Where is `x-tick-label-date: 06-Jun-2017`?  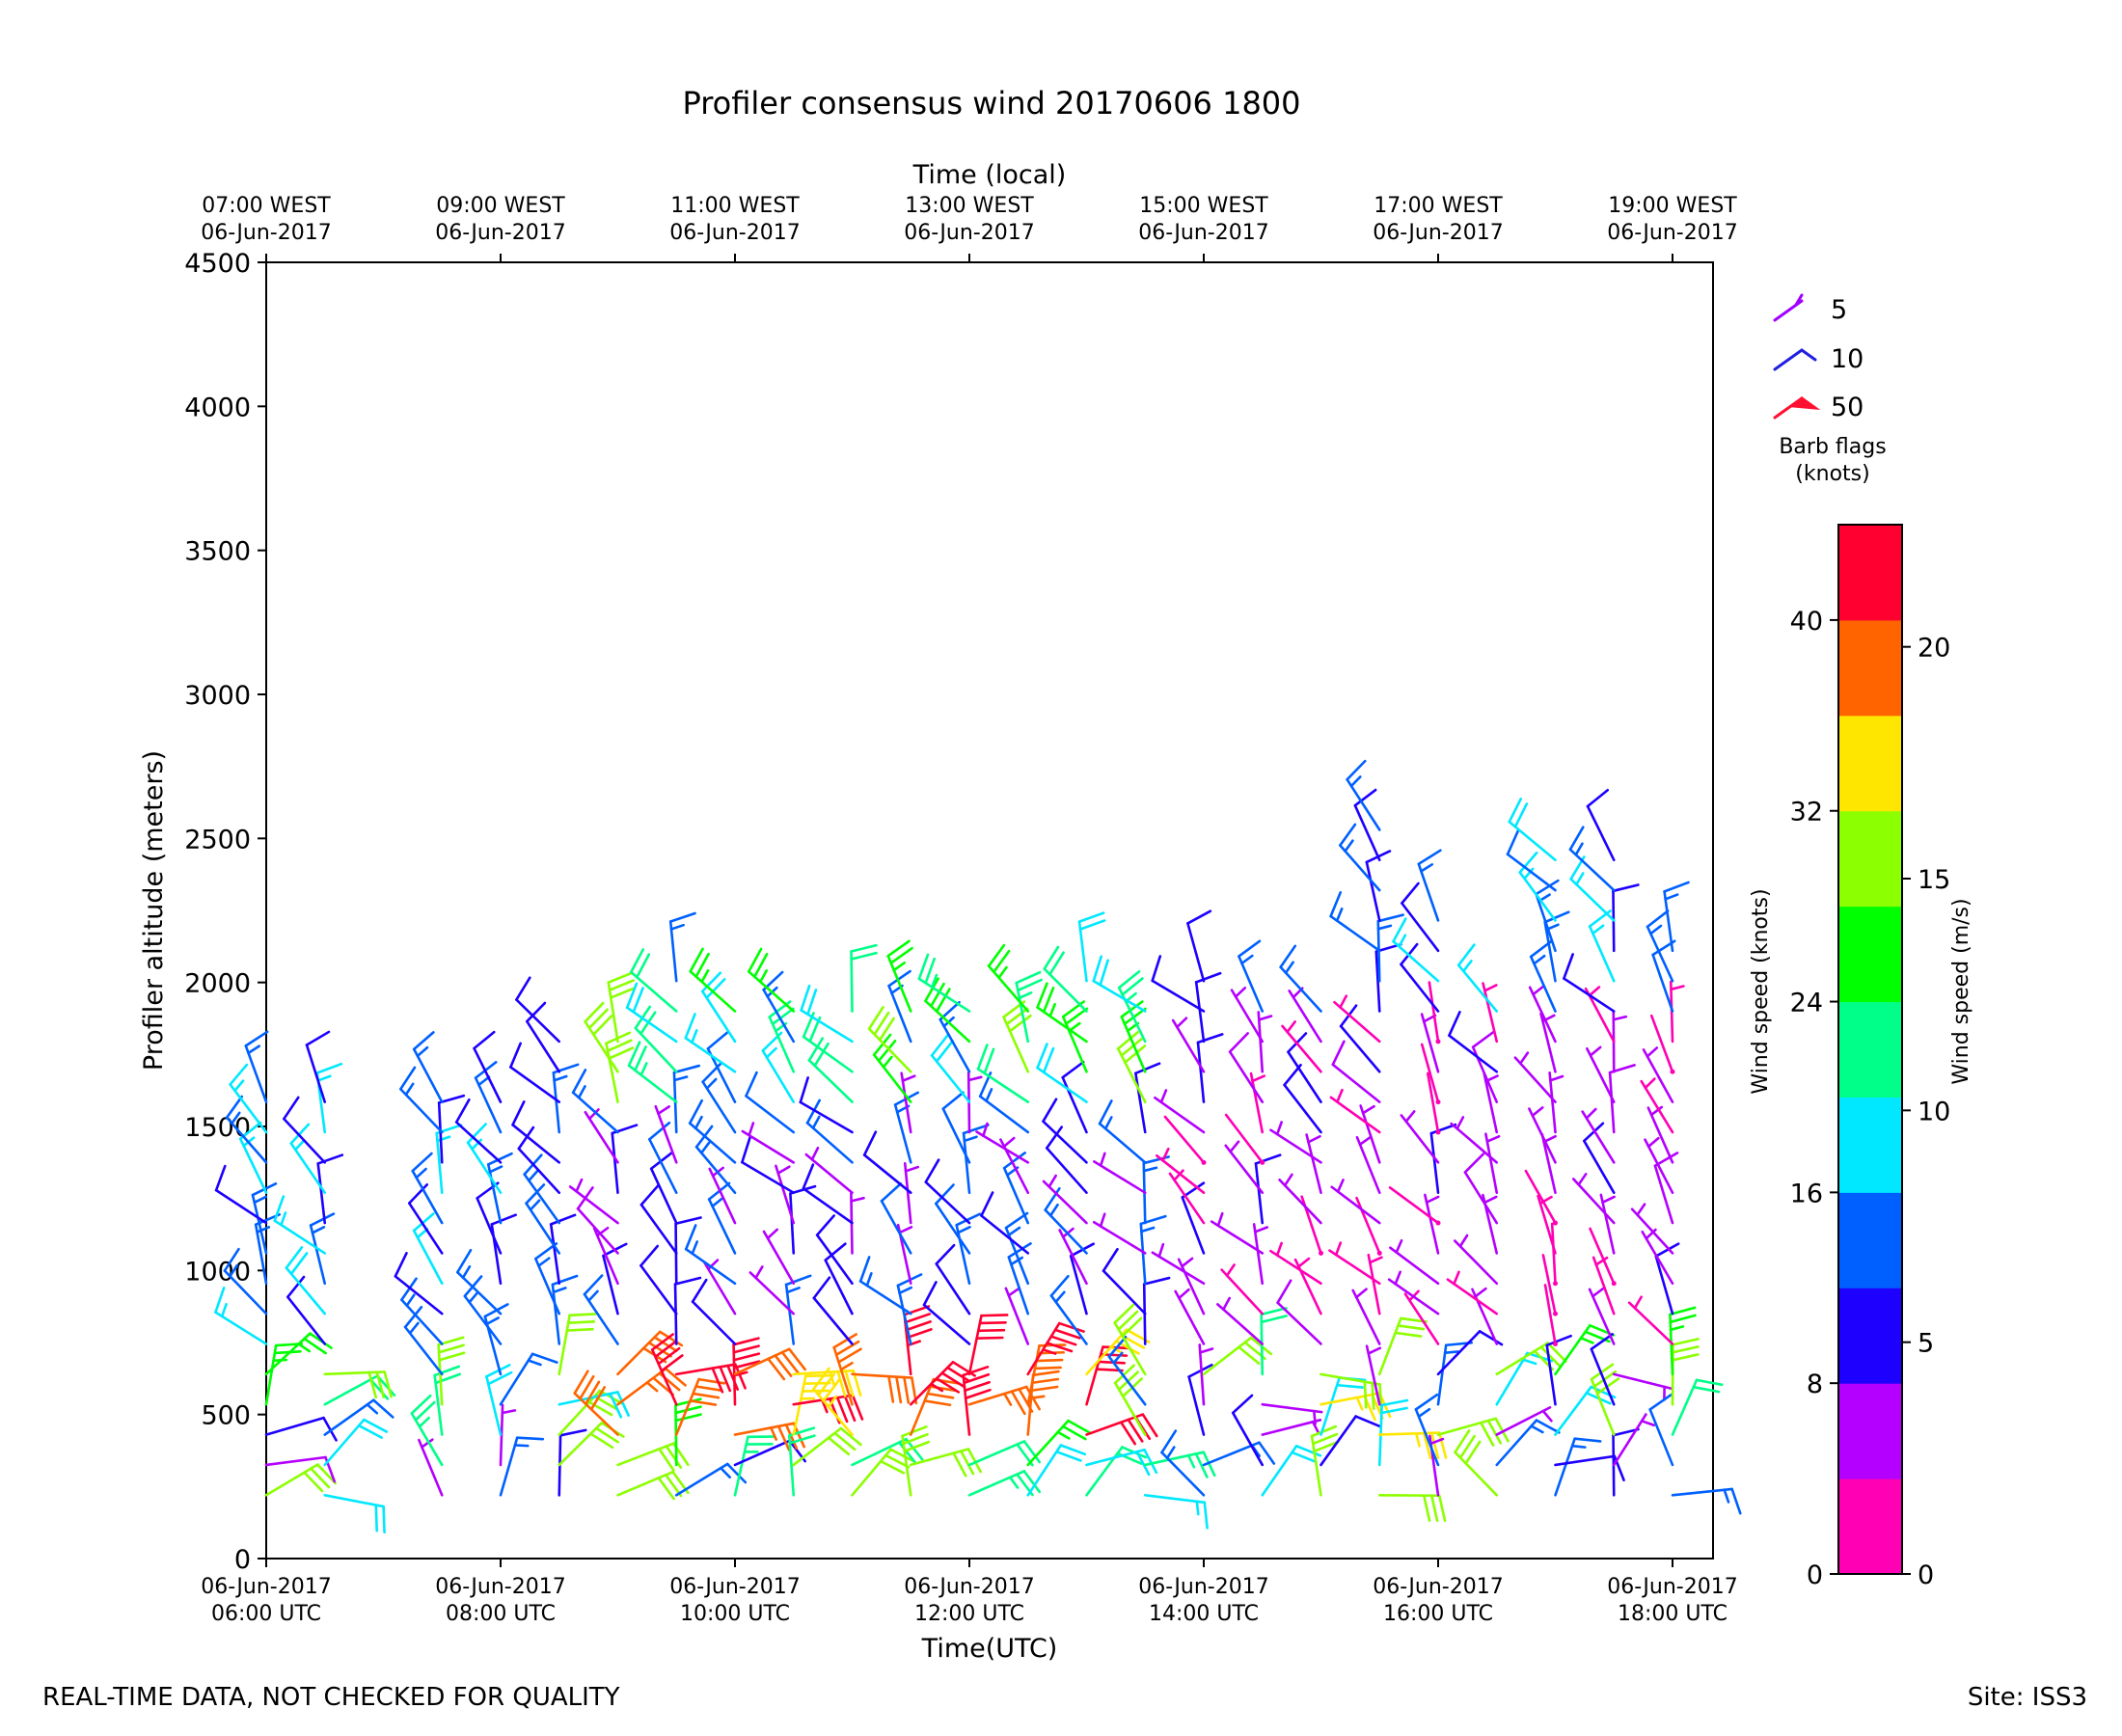 x-tick-label-date: 06-Jun-2017 is located at coordinates (500, 1587).